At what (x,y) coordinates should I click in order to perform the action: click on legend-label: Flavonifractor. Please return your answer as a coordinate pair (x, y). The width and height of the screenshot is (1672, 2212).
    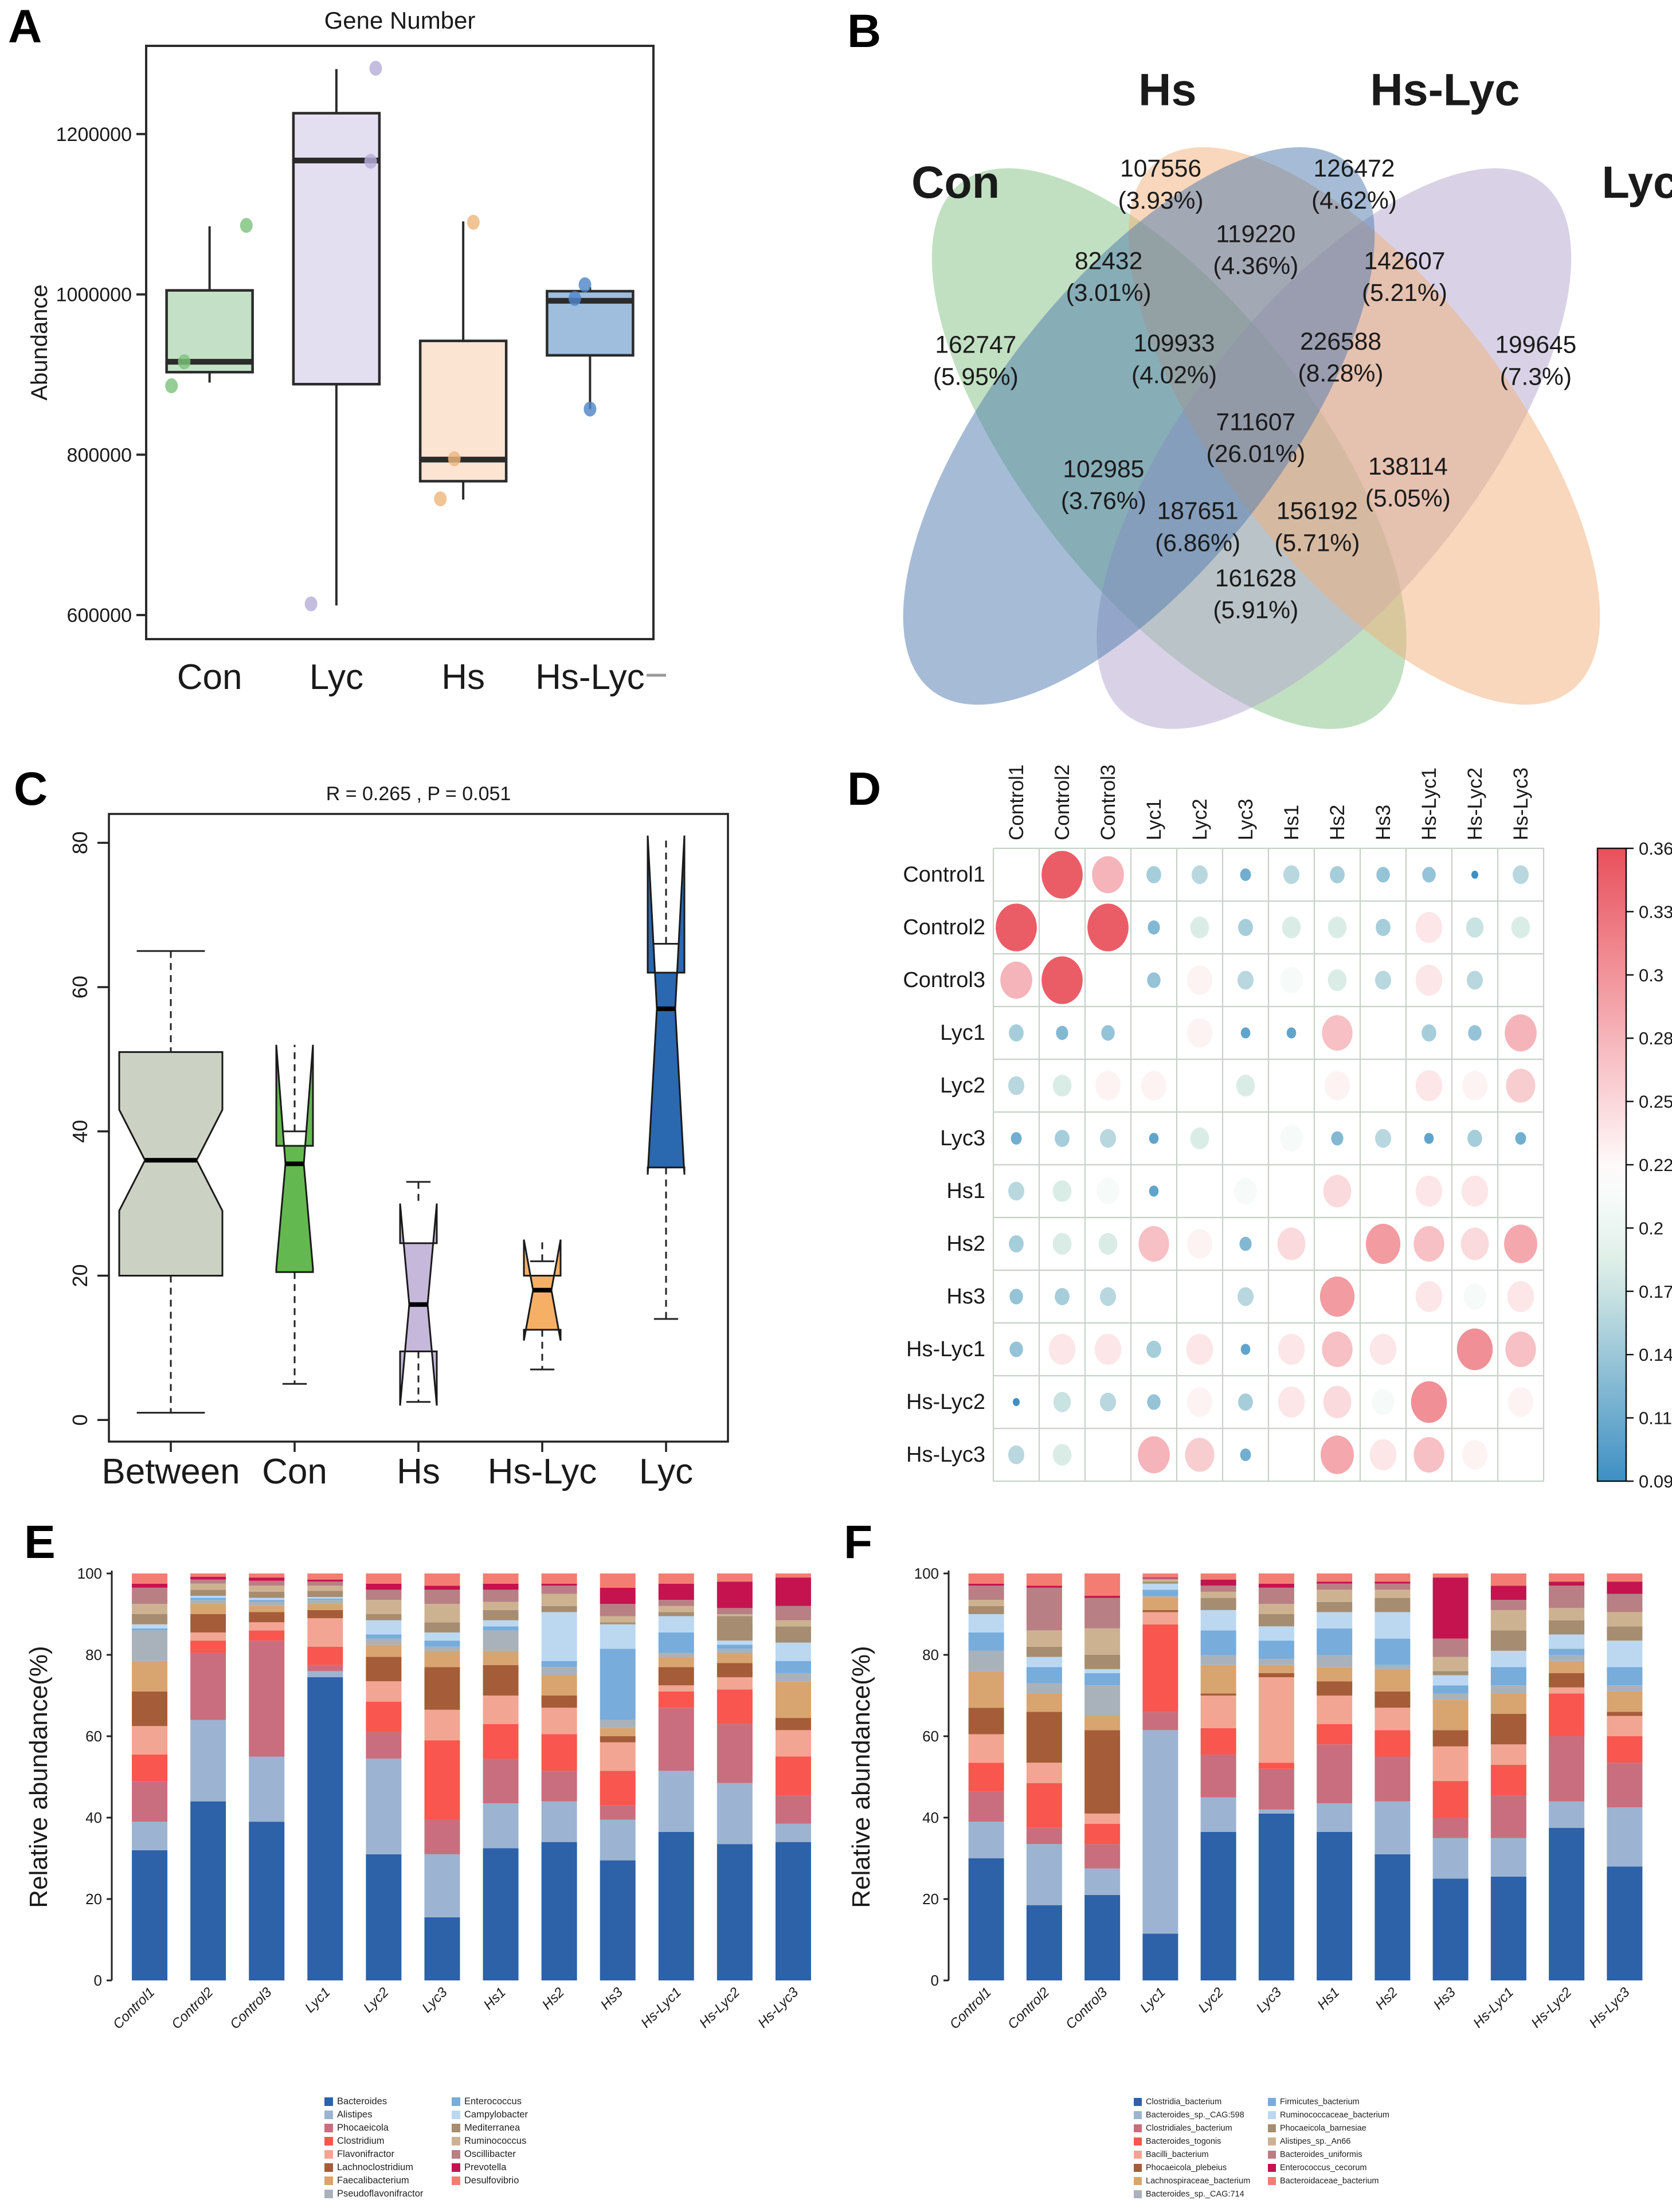
    Looking at the image, I should click on (366, 2154).